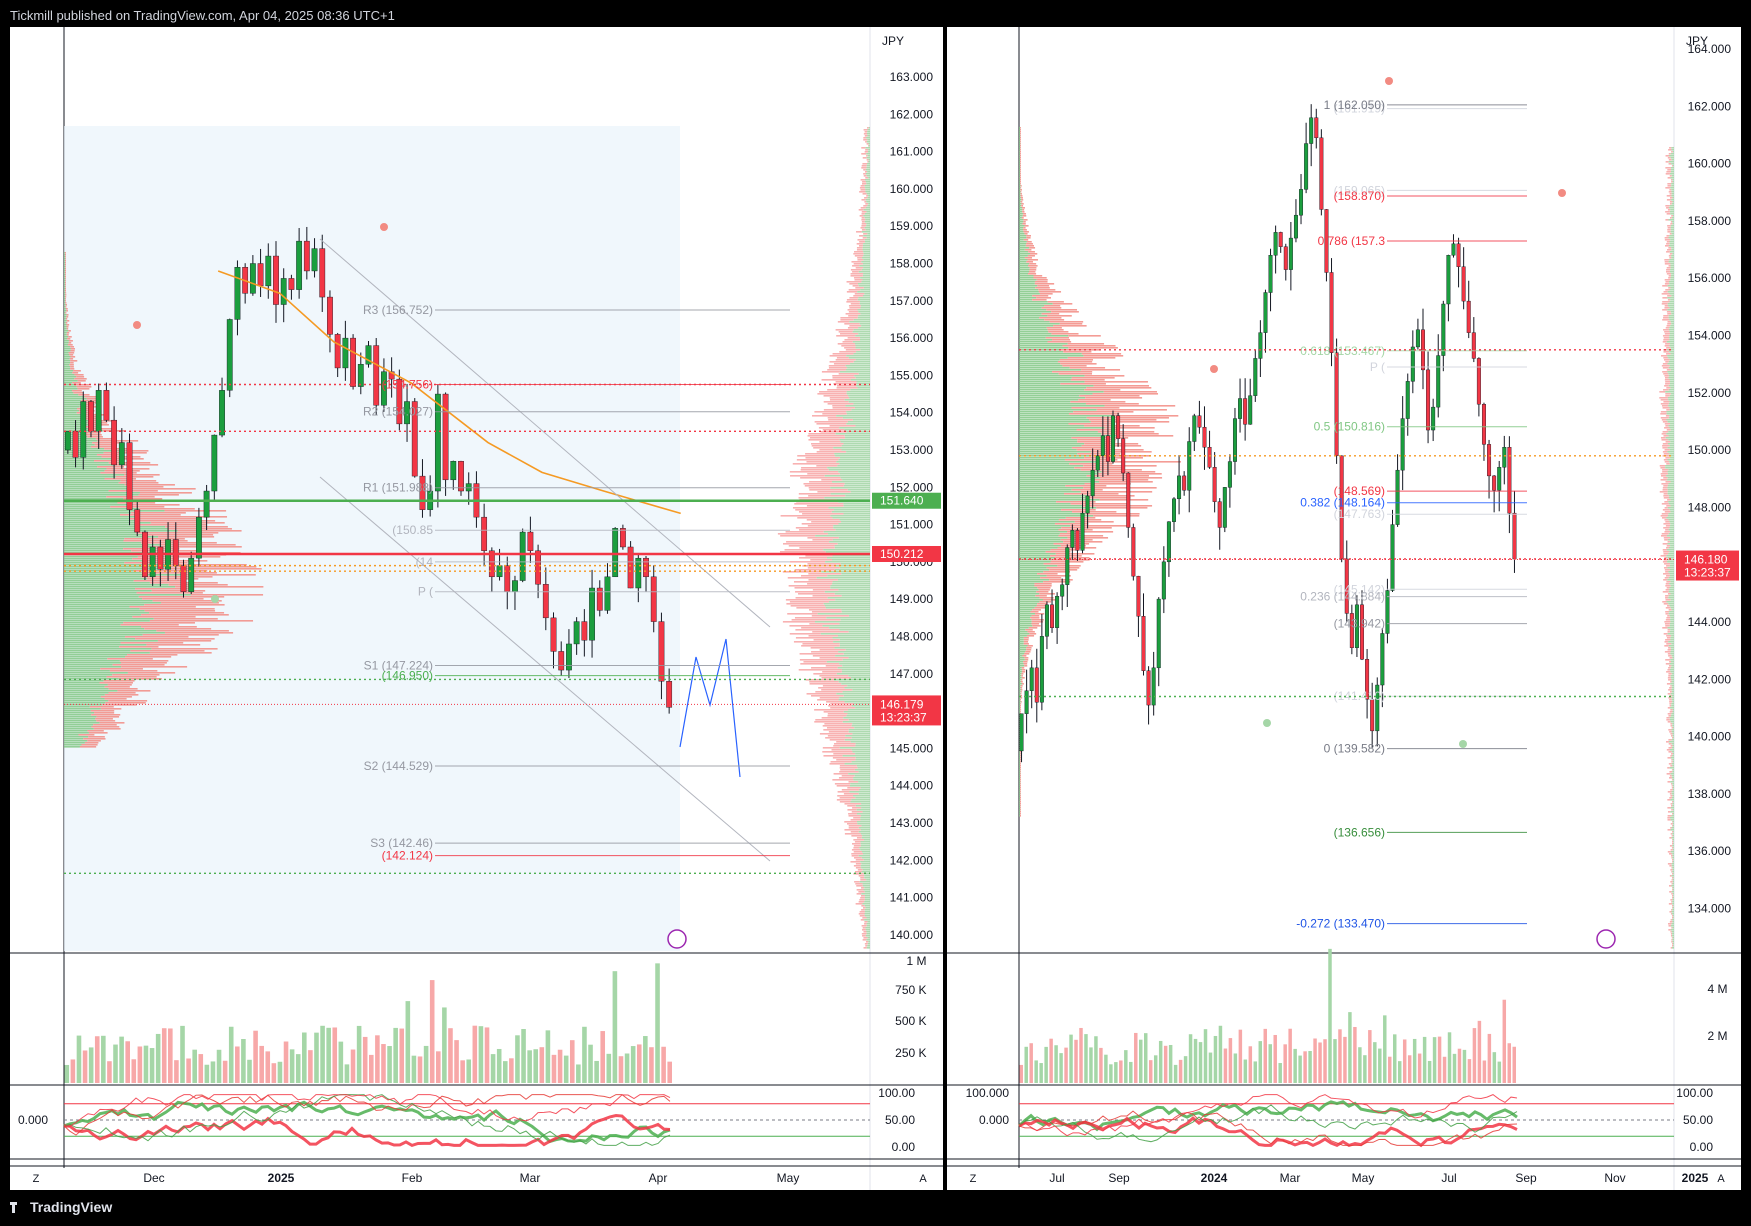 Image resolution: width=1751 pixels, height=1226 pixels. Describe the element at coordinates (61, 1207) in the screenshot. I see `tradingview-logo: TradingView` at that location.